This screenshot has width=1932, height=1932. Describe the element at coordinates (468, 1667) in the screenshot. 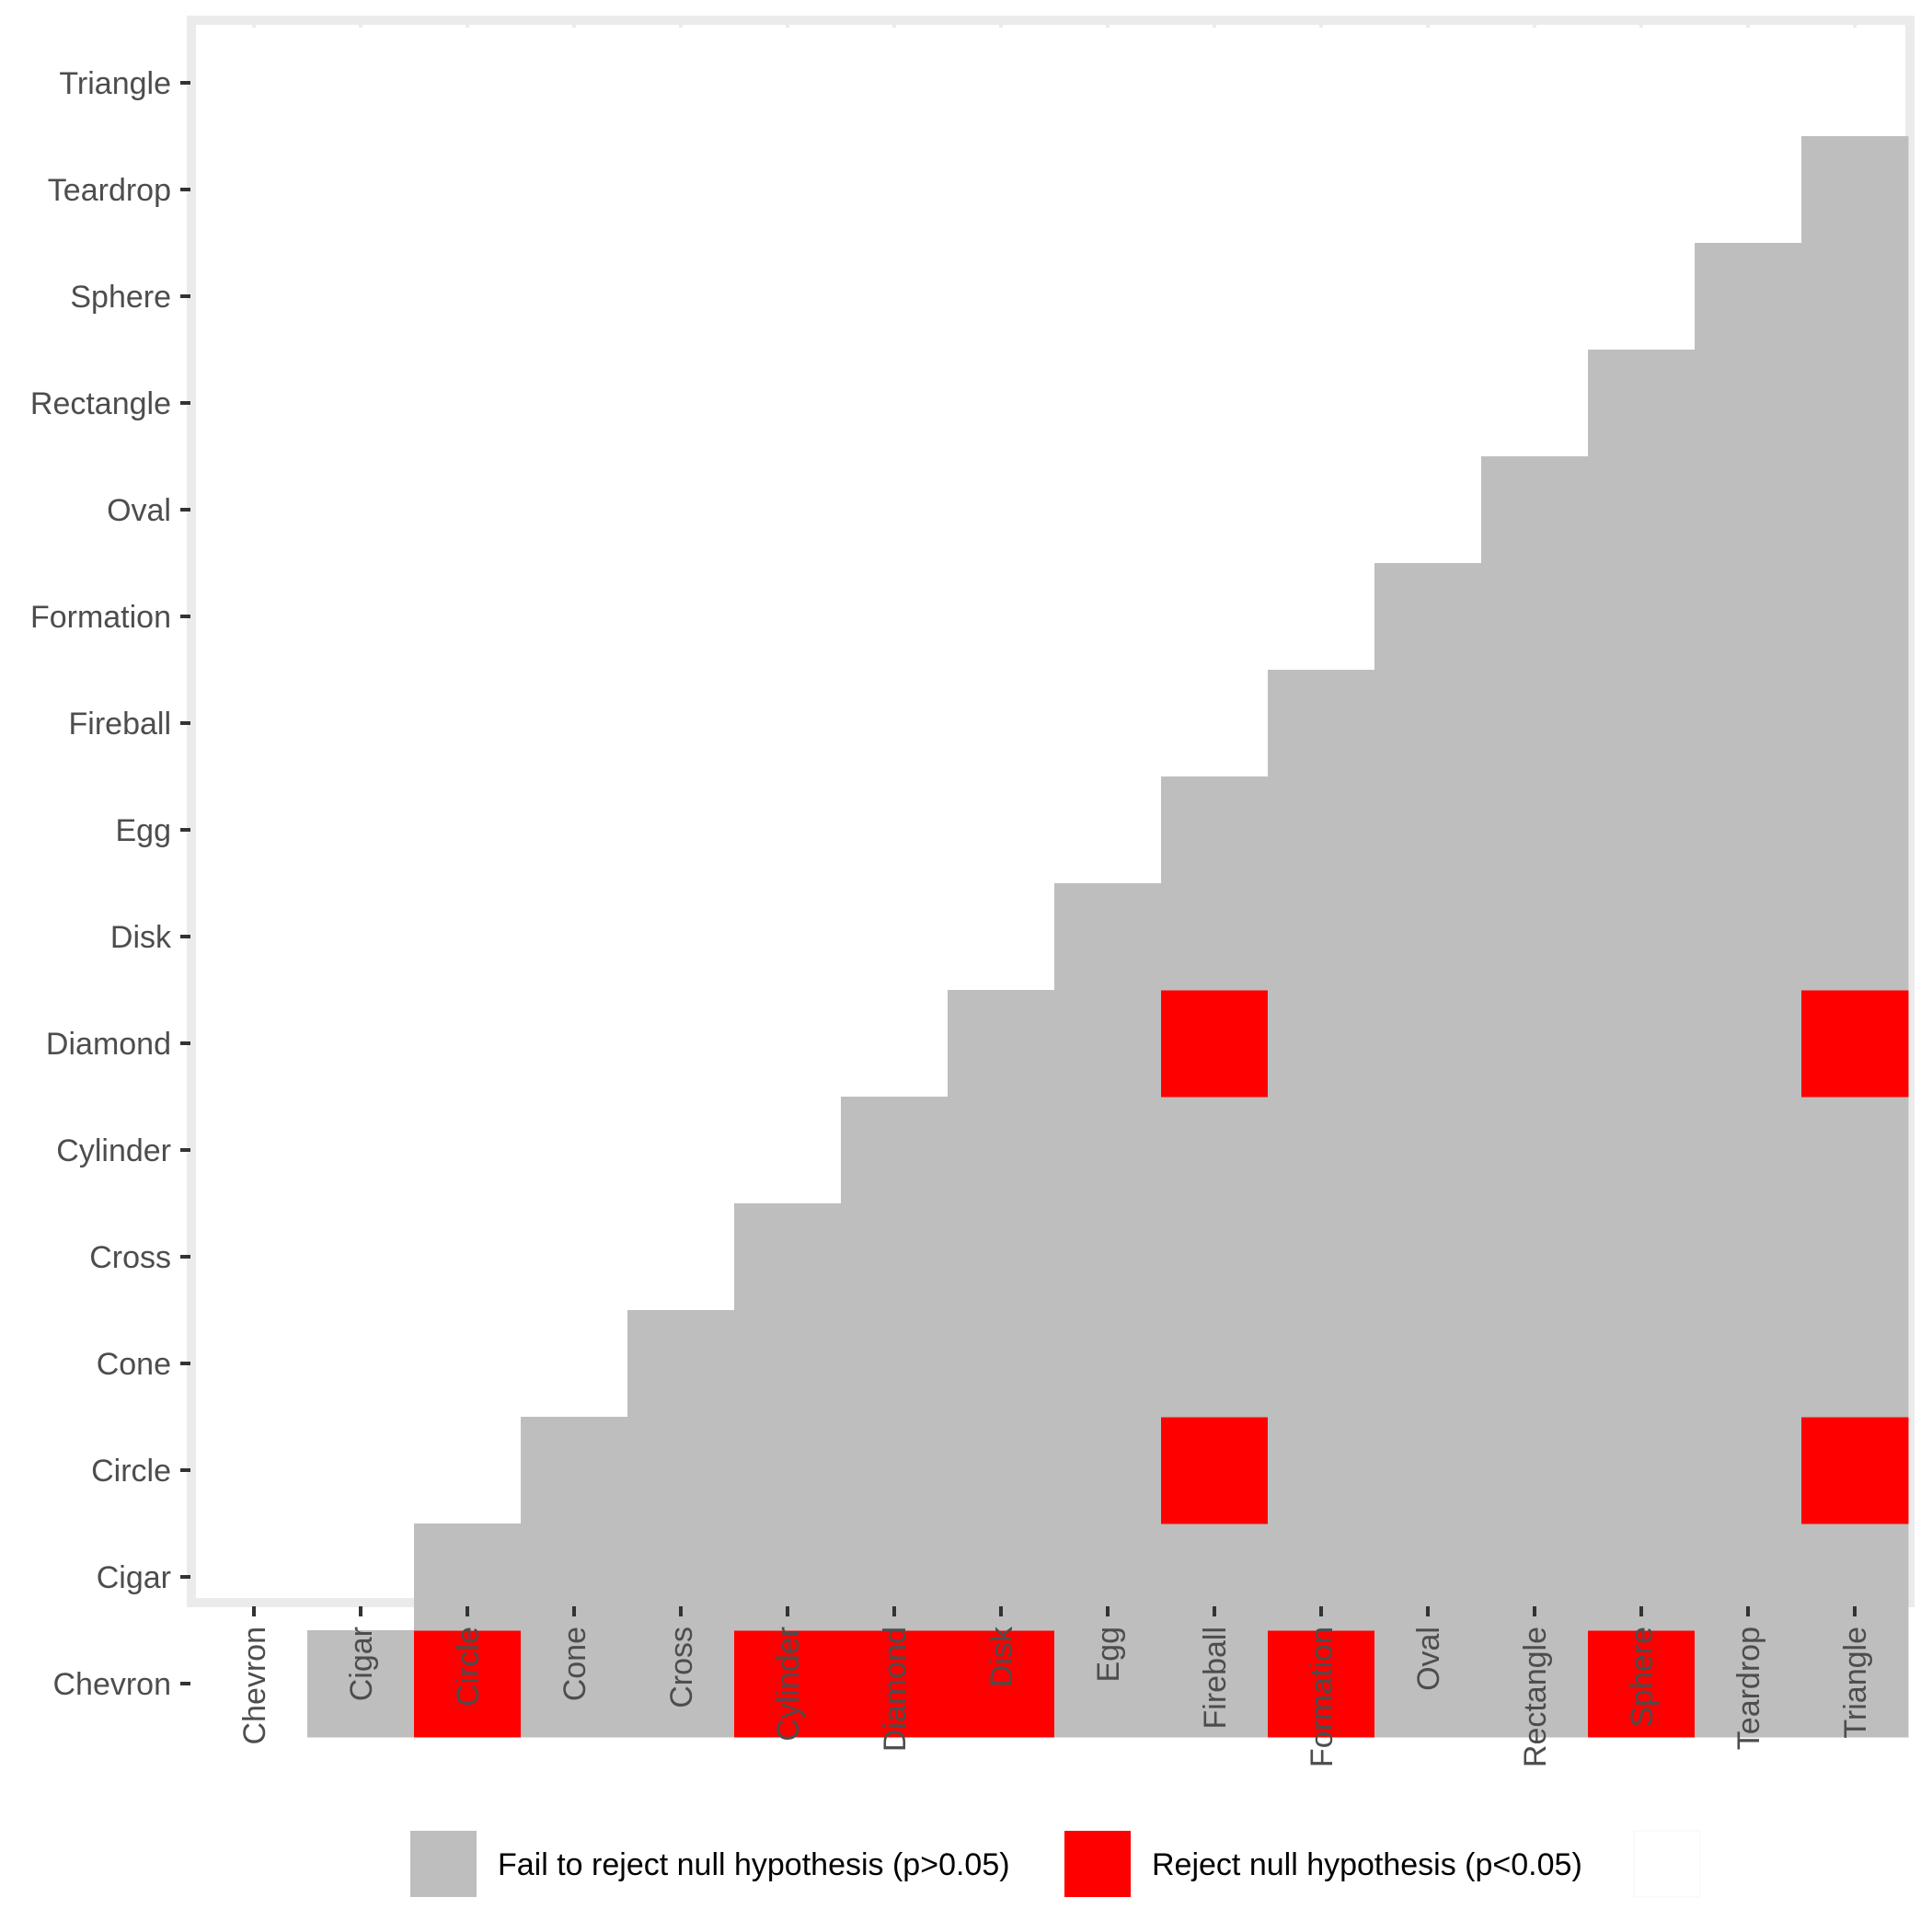

I see `x-tick-label: Circle` at that location.